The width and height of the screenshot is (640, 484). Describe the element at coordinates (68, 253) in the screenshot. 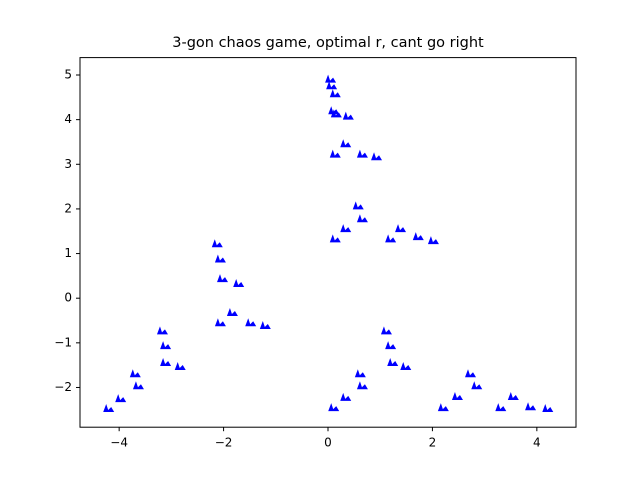

I see `y-tick-label: 1` at that location.